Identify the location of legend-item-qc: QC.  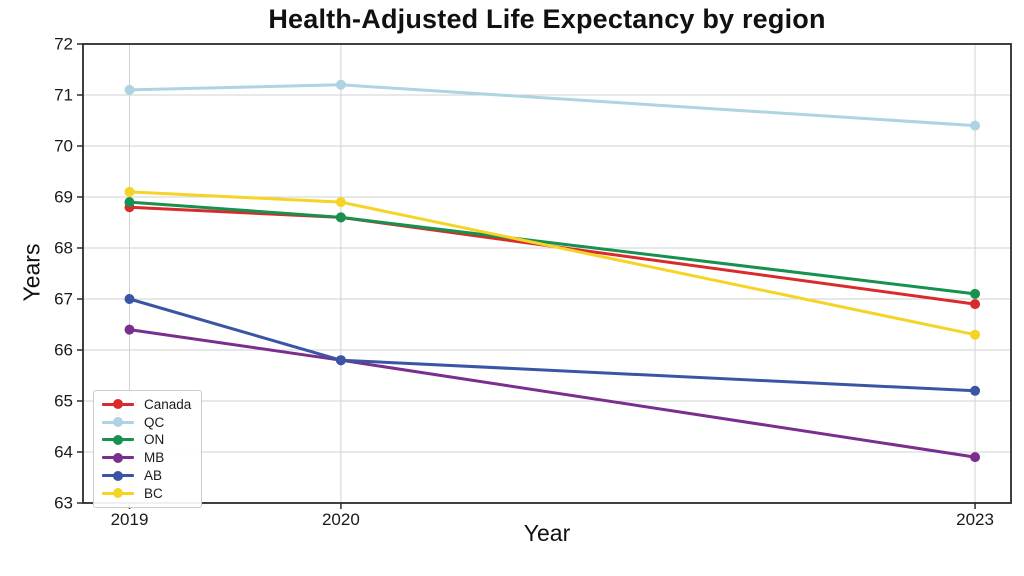
(146, 422).